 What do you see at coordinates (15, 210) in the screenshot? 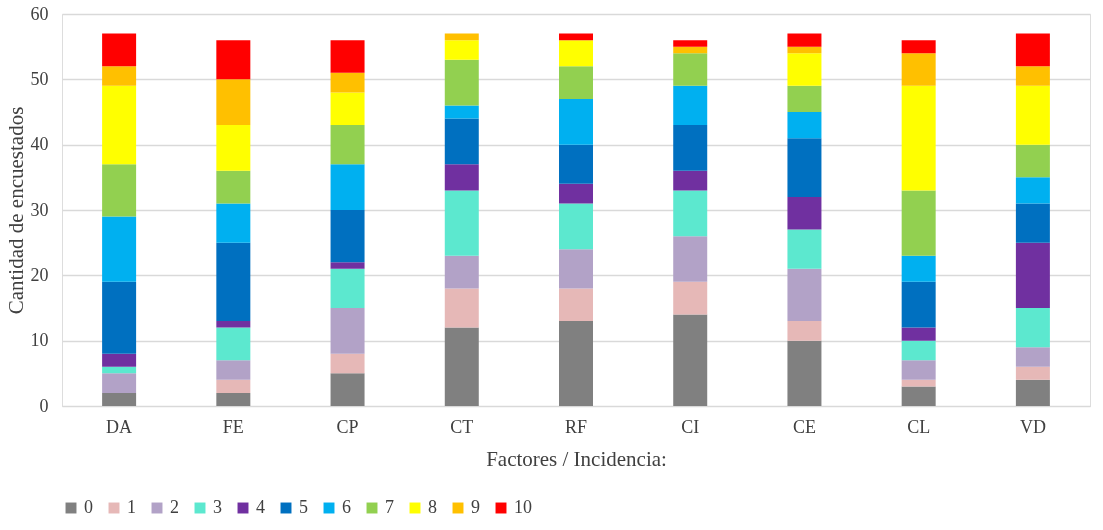
I see `y-axis-title: Cantidad de encuestados` at bounding box center [15, 210].